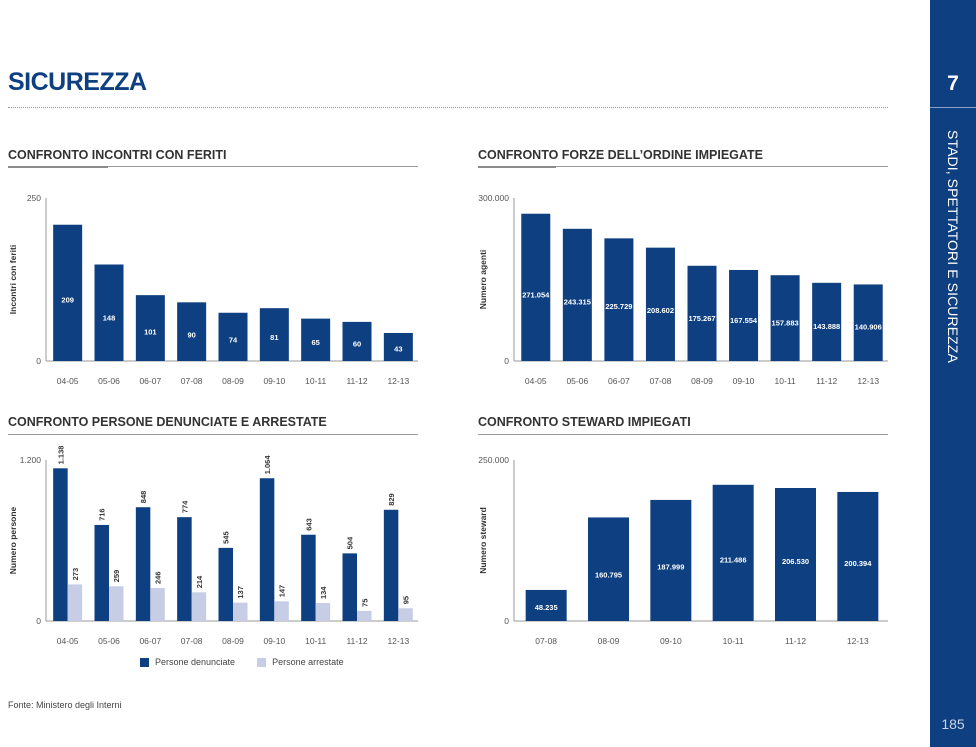  I want to click on data-label: 271.054, so click(536, 295).